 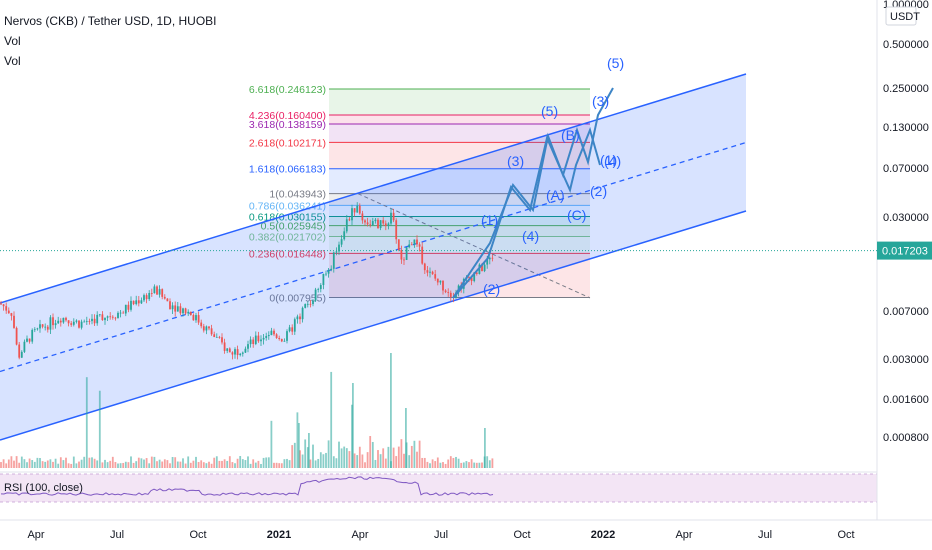 I want to click on fib-zone-4.236, so click(x=459, y=119).